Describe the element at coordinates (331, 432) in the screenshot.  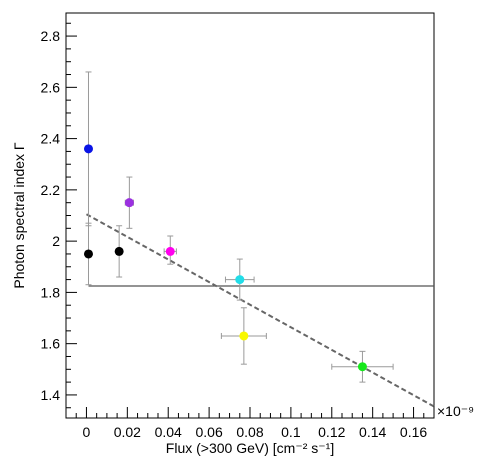
I see `x-tick-label: 0.12` at that location.